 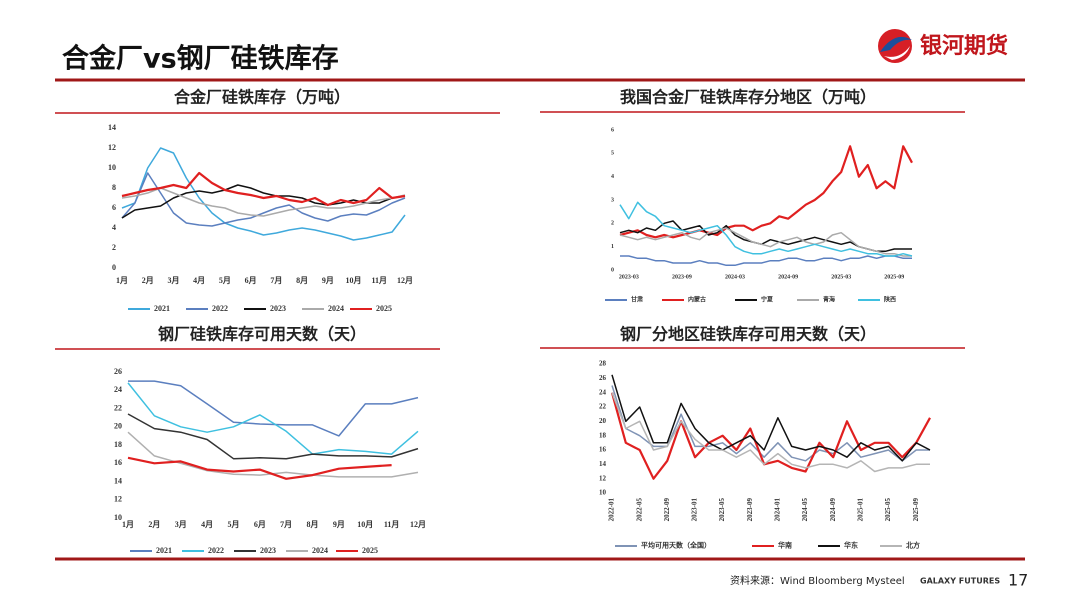 What do you see at coordinates (612, 510) in the screenshot?
I see `x-tick-label: 2022-01` at bounding box center [612, 510].